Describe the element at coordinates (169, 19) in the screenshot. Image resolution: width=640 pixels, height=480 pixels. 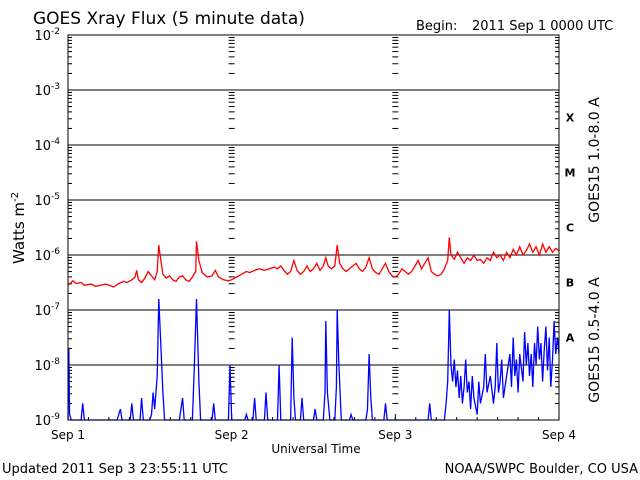
I see `chart-title: GOES Xray Flux (5 minute data)` at that location.